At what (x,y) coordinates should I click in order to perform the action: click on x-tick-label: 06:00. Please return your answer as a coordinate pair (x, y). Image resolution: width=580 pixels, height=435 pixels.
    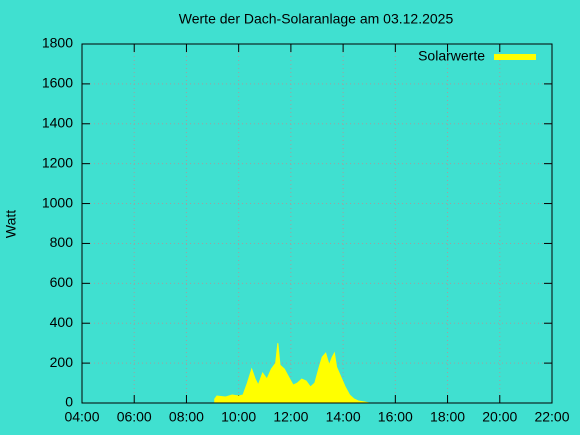
    Looking at the image, I should click on (134, 417).